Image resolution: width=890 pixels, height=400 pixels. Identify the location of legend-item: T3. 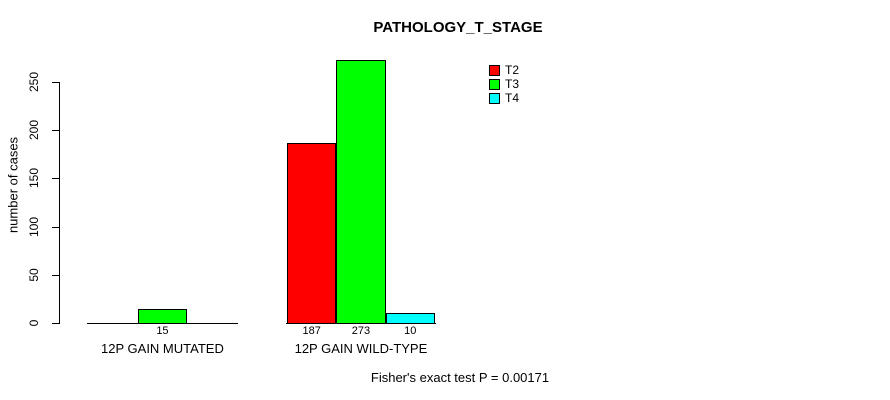
(504, 84).